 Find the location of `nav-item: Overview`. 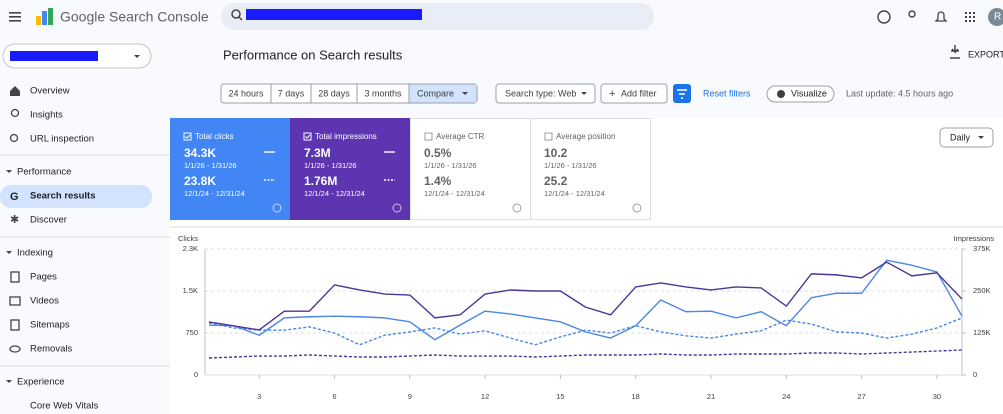

nav-item: Overview is located at coordinates (50, 91).